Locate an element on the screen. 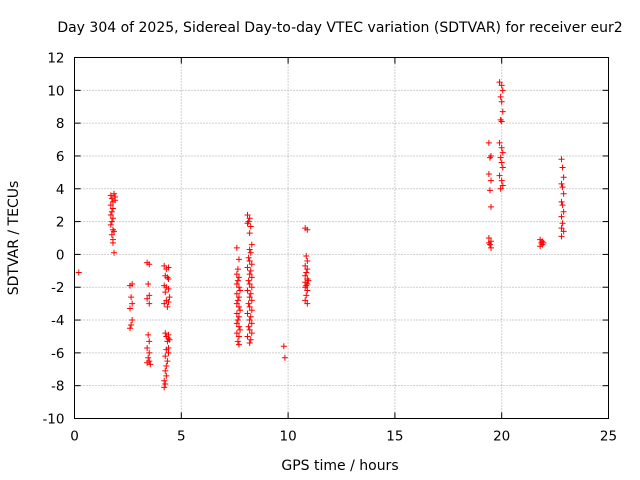 This screenshot has width=640, height=480. y-tick-label: 8 is located at coordinates (60, 124).